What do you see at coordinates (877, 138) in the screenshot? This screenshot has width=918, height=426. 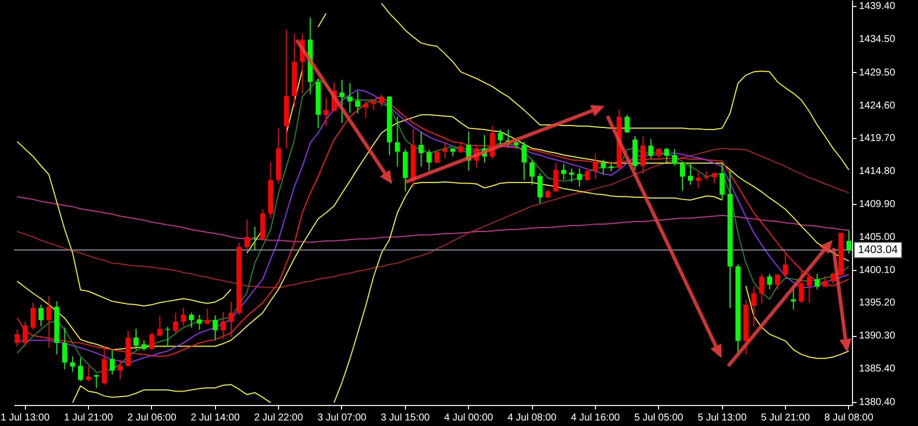 I see `y-tick-label: 1419.70` at bounding box center [877, 138].